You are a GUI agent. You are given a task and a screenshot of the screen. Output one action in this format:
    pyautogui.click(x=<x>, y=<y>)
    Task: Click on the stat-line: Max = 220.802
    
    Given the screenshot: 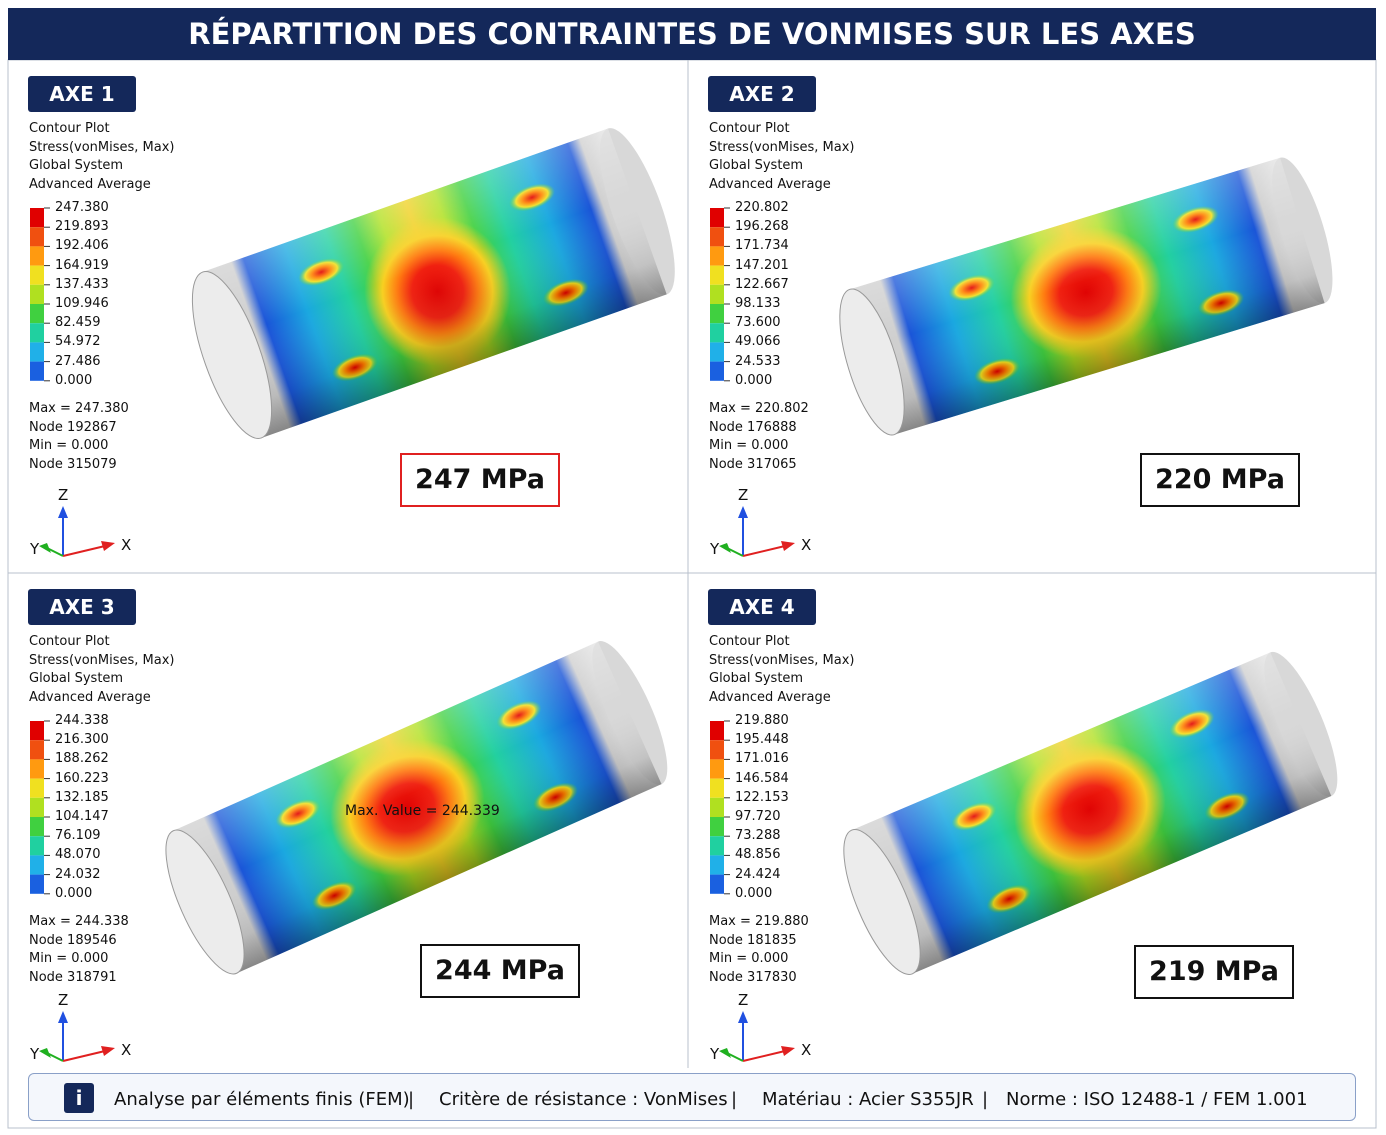 What is the action you would take?
    pyautogui.click(x=759, y=408)
    